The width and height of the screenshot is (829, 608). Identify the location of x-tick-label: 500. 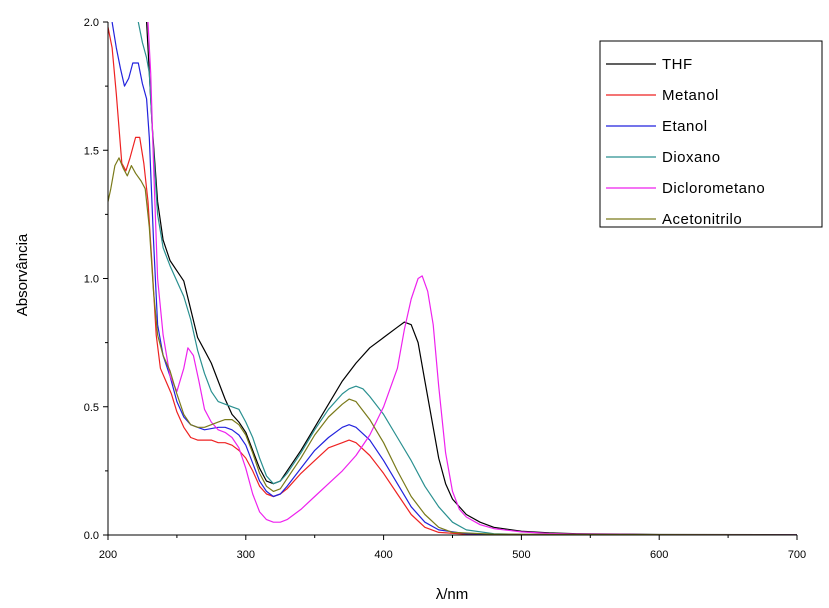
(521, 555).